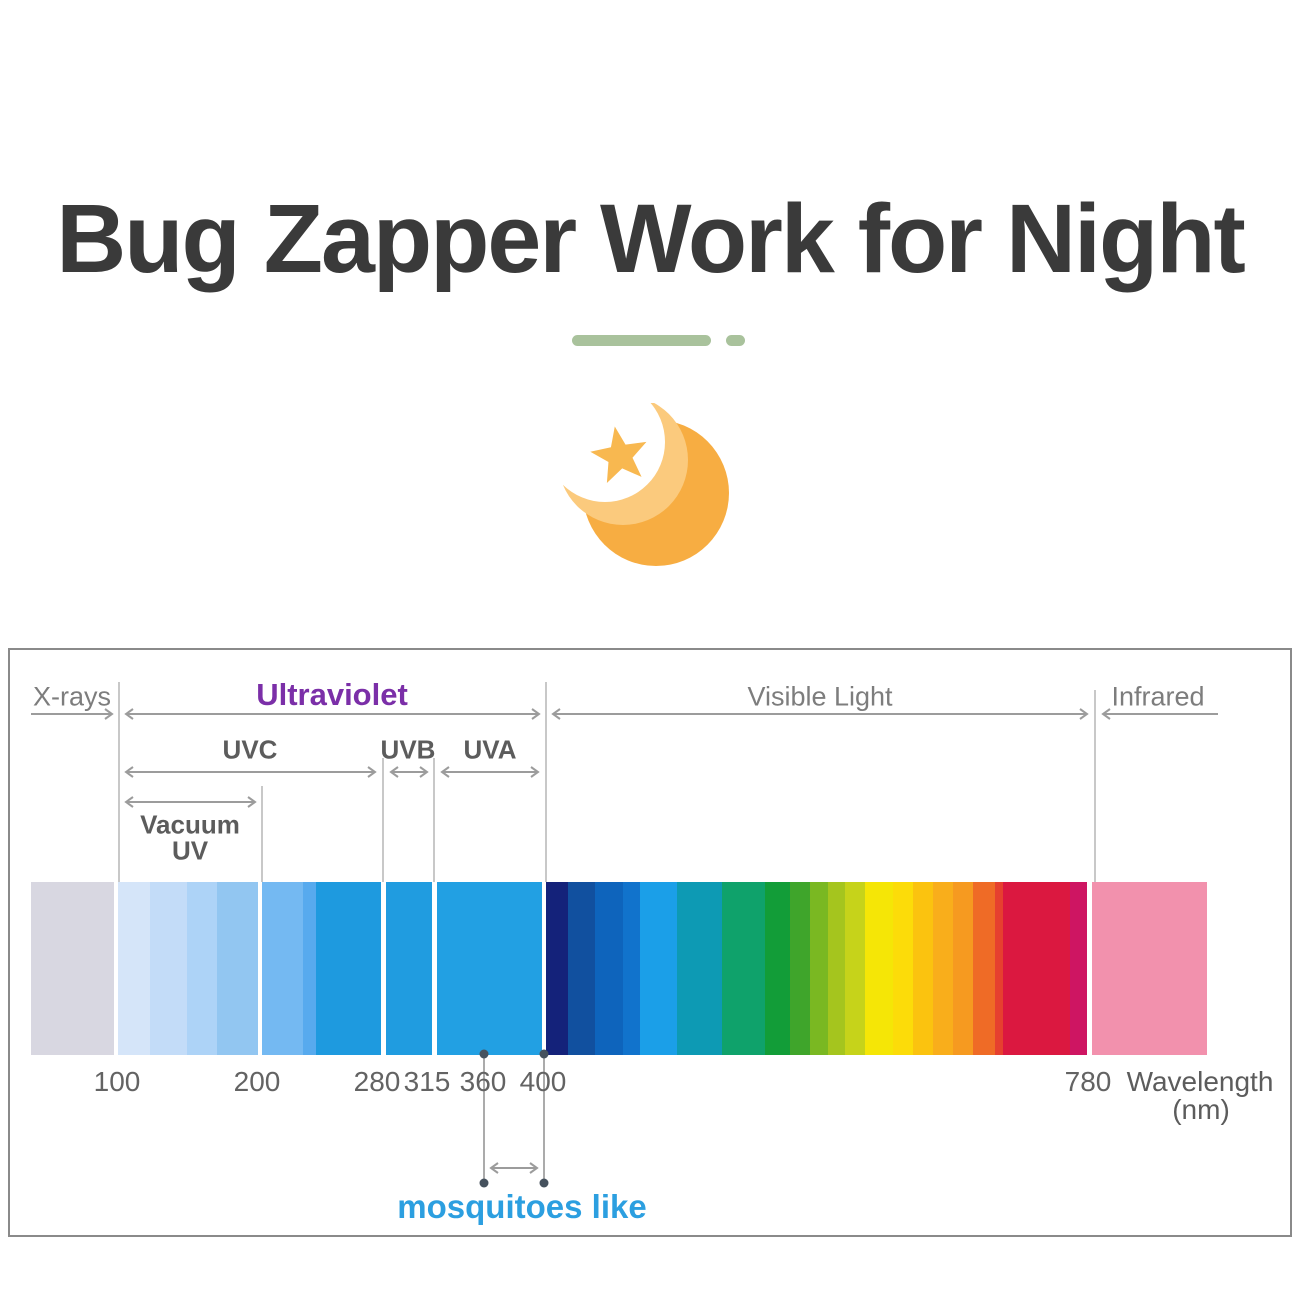  Describe the element at coordinates (377, 1081) in the screenshot. I see `tick-280: 280` at that location.